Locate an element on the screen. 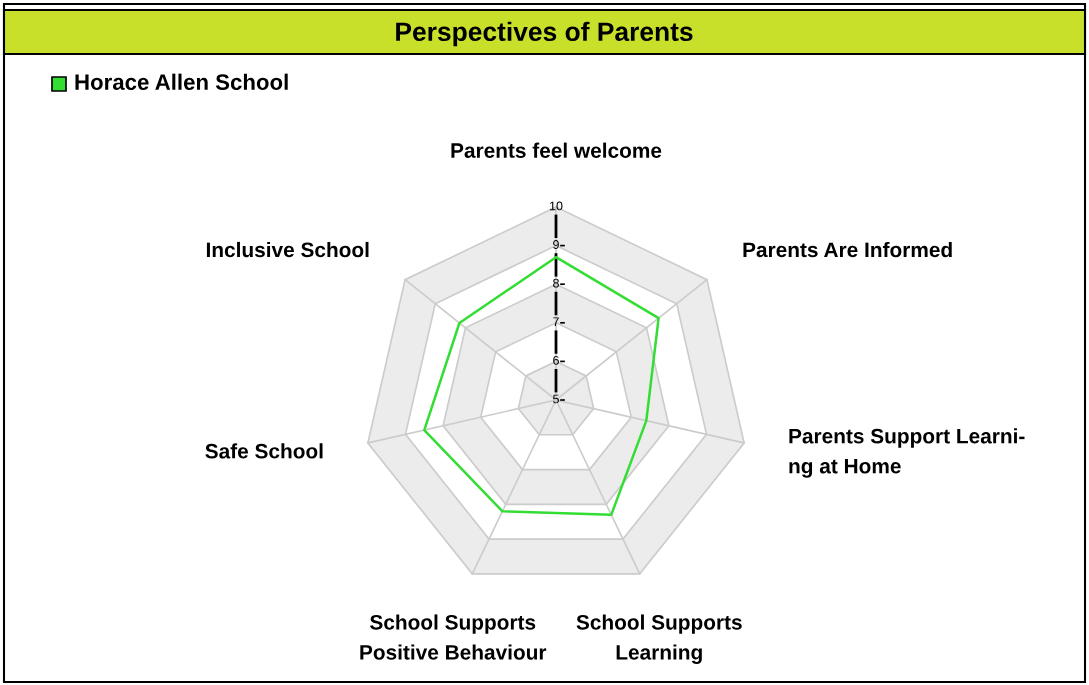 The width and height of the screenshot is (1089, 685). spoke-label: Inclusive School is located at coordinates (287, 249).